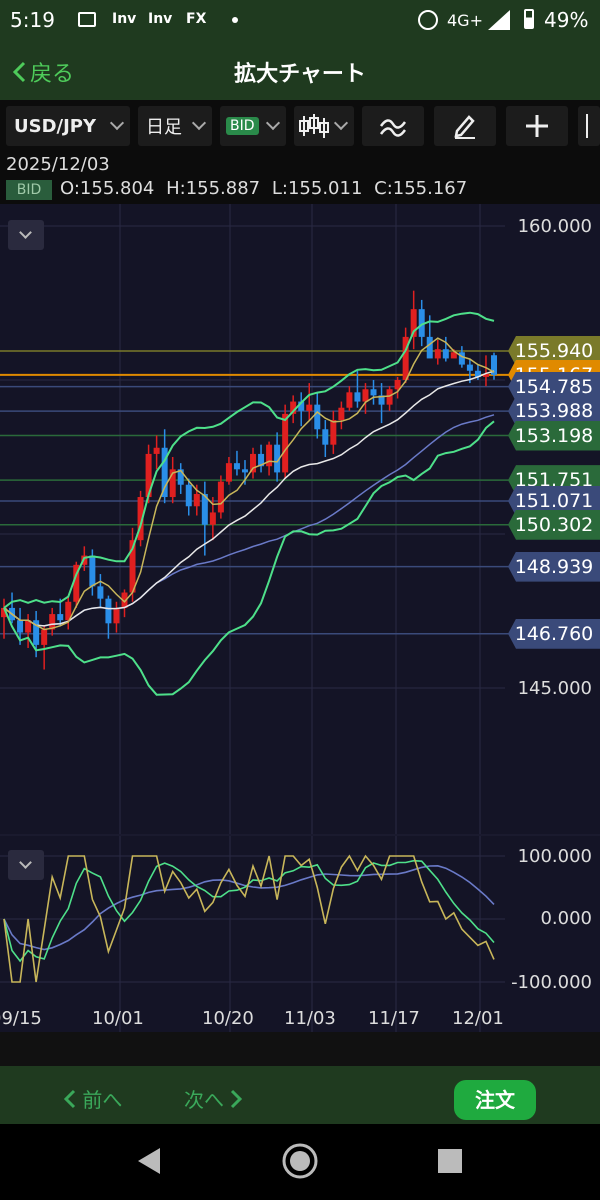 This screenshot has width=600, height=1200. I want to click on x-tick-label: 11/03, so click(310, 1018).